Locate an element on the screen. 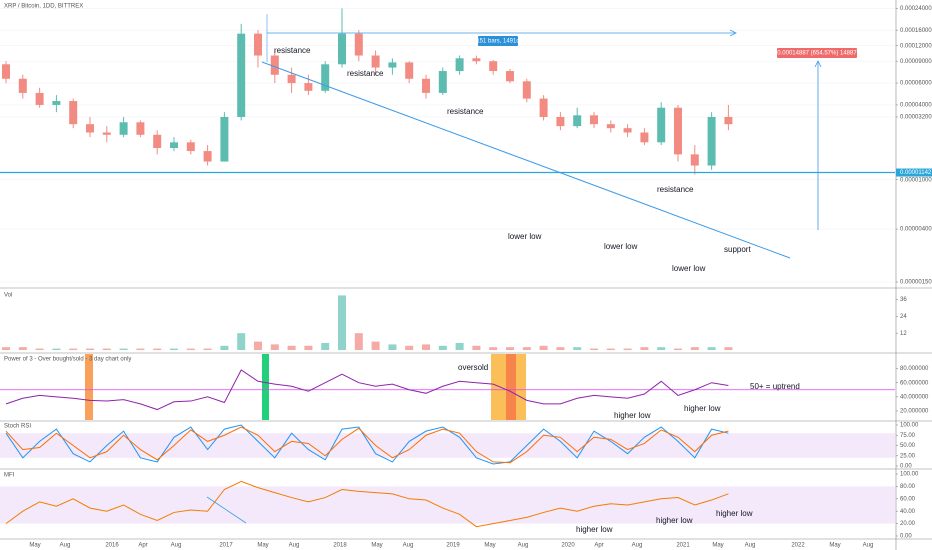  y-tick-label: 25.00 is located at coordinates (908, 456).